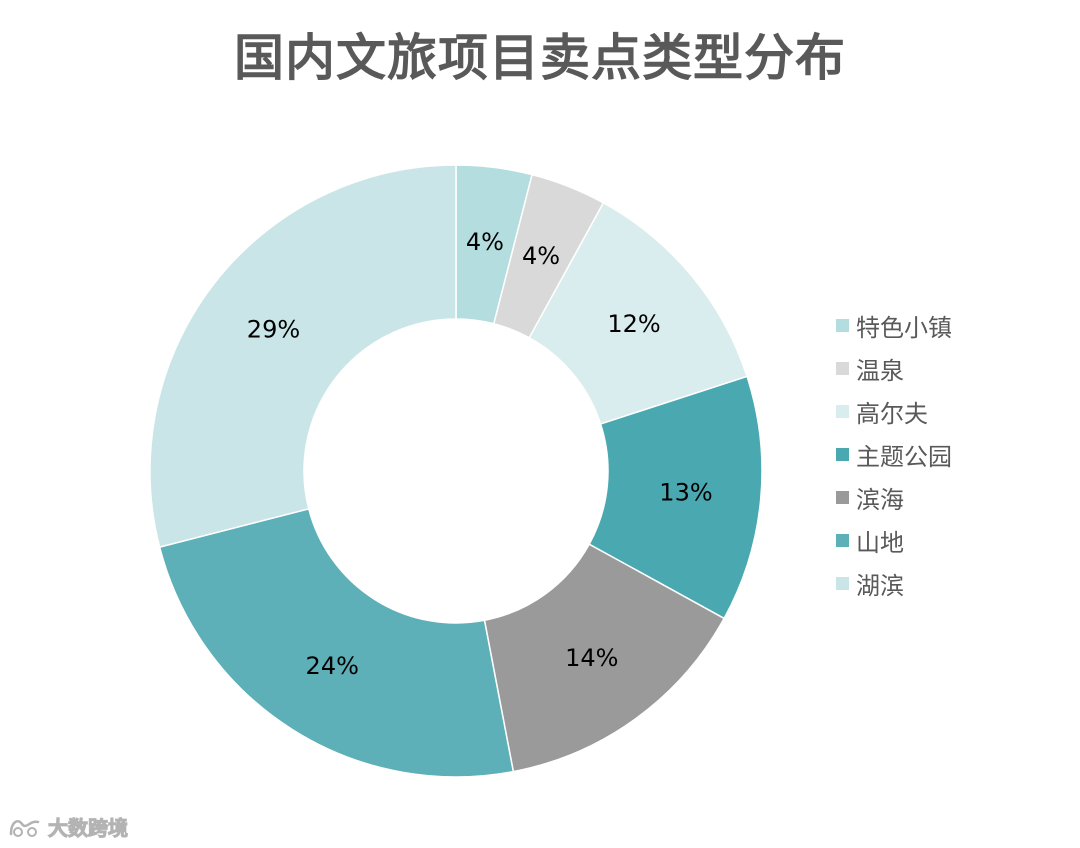 This screenshot has height=848, width=1080. Describe the element at coordinates (591, 658) in the screenshot. I see `slice-data-label: 14%` at that location.